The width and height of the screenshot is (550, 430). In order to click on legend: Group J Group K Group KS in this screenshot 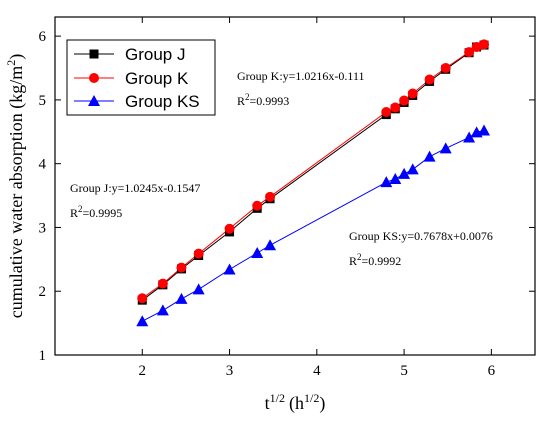, I will do `click(141, 77)`.